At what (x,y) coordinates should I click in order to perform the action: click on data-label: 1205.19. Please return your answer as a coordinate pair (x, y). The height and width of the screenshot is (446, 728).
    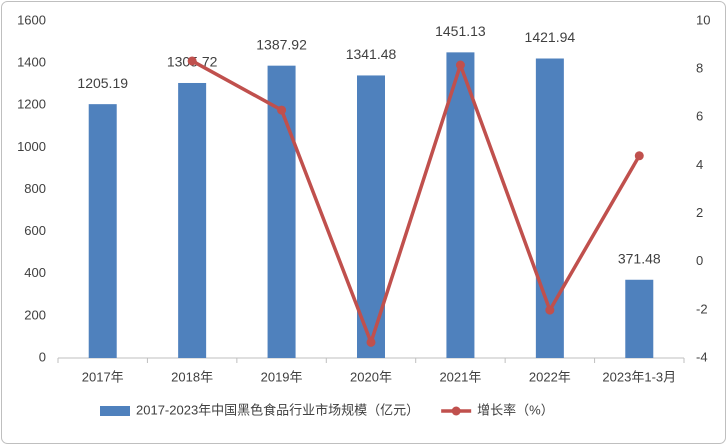
    Looking at the image, I should click on (102, 83).